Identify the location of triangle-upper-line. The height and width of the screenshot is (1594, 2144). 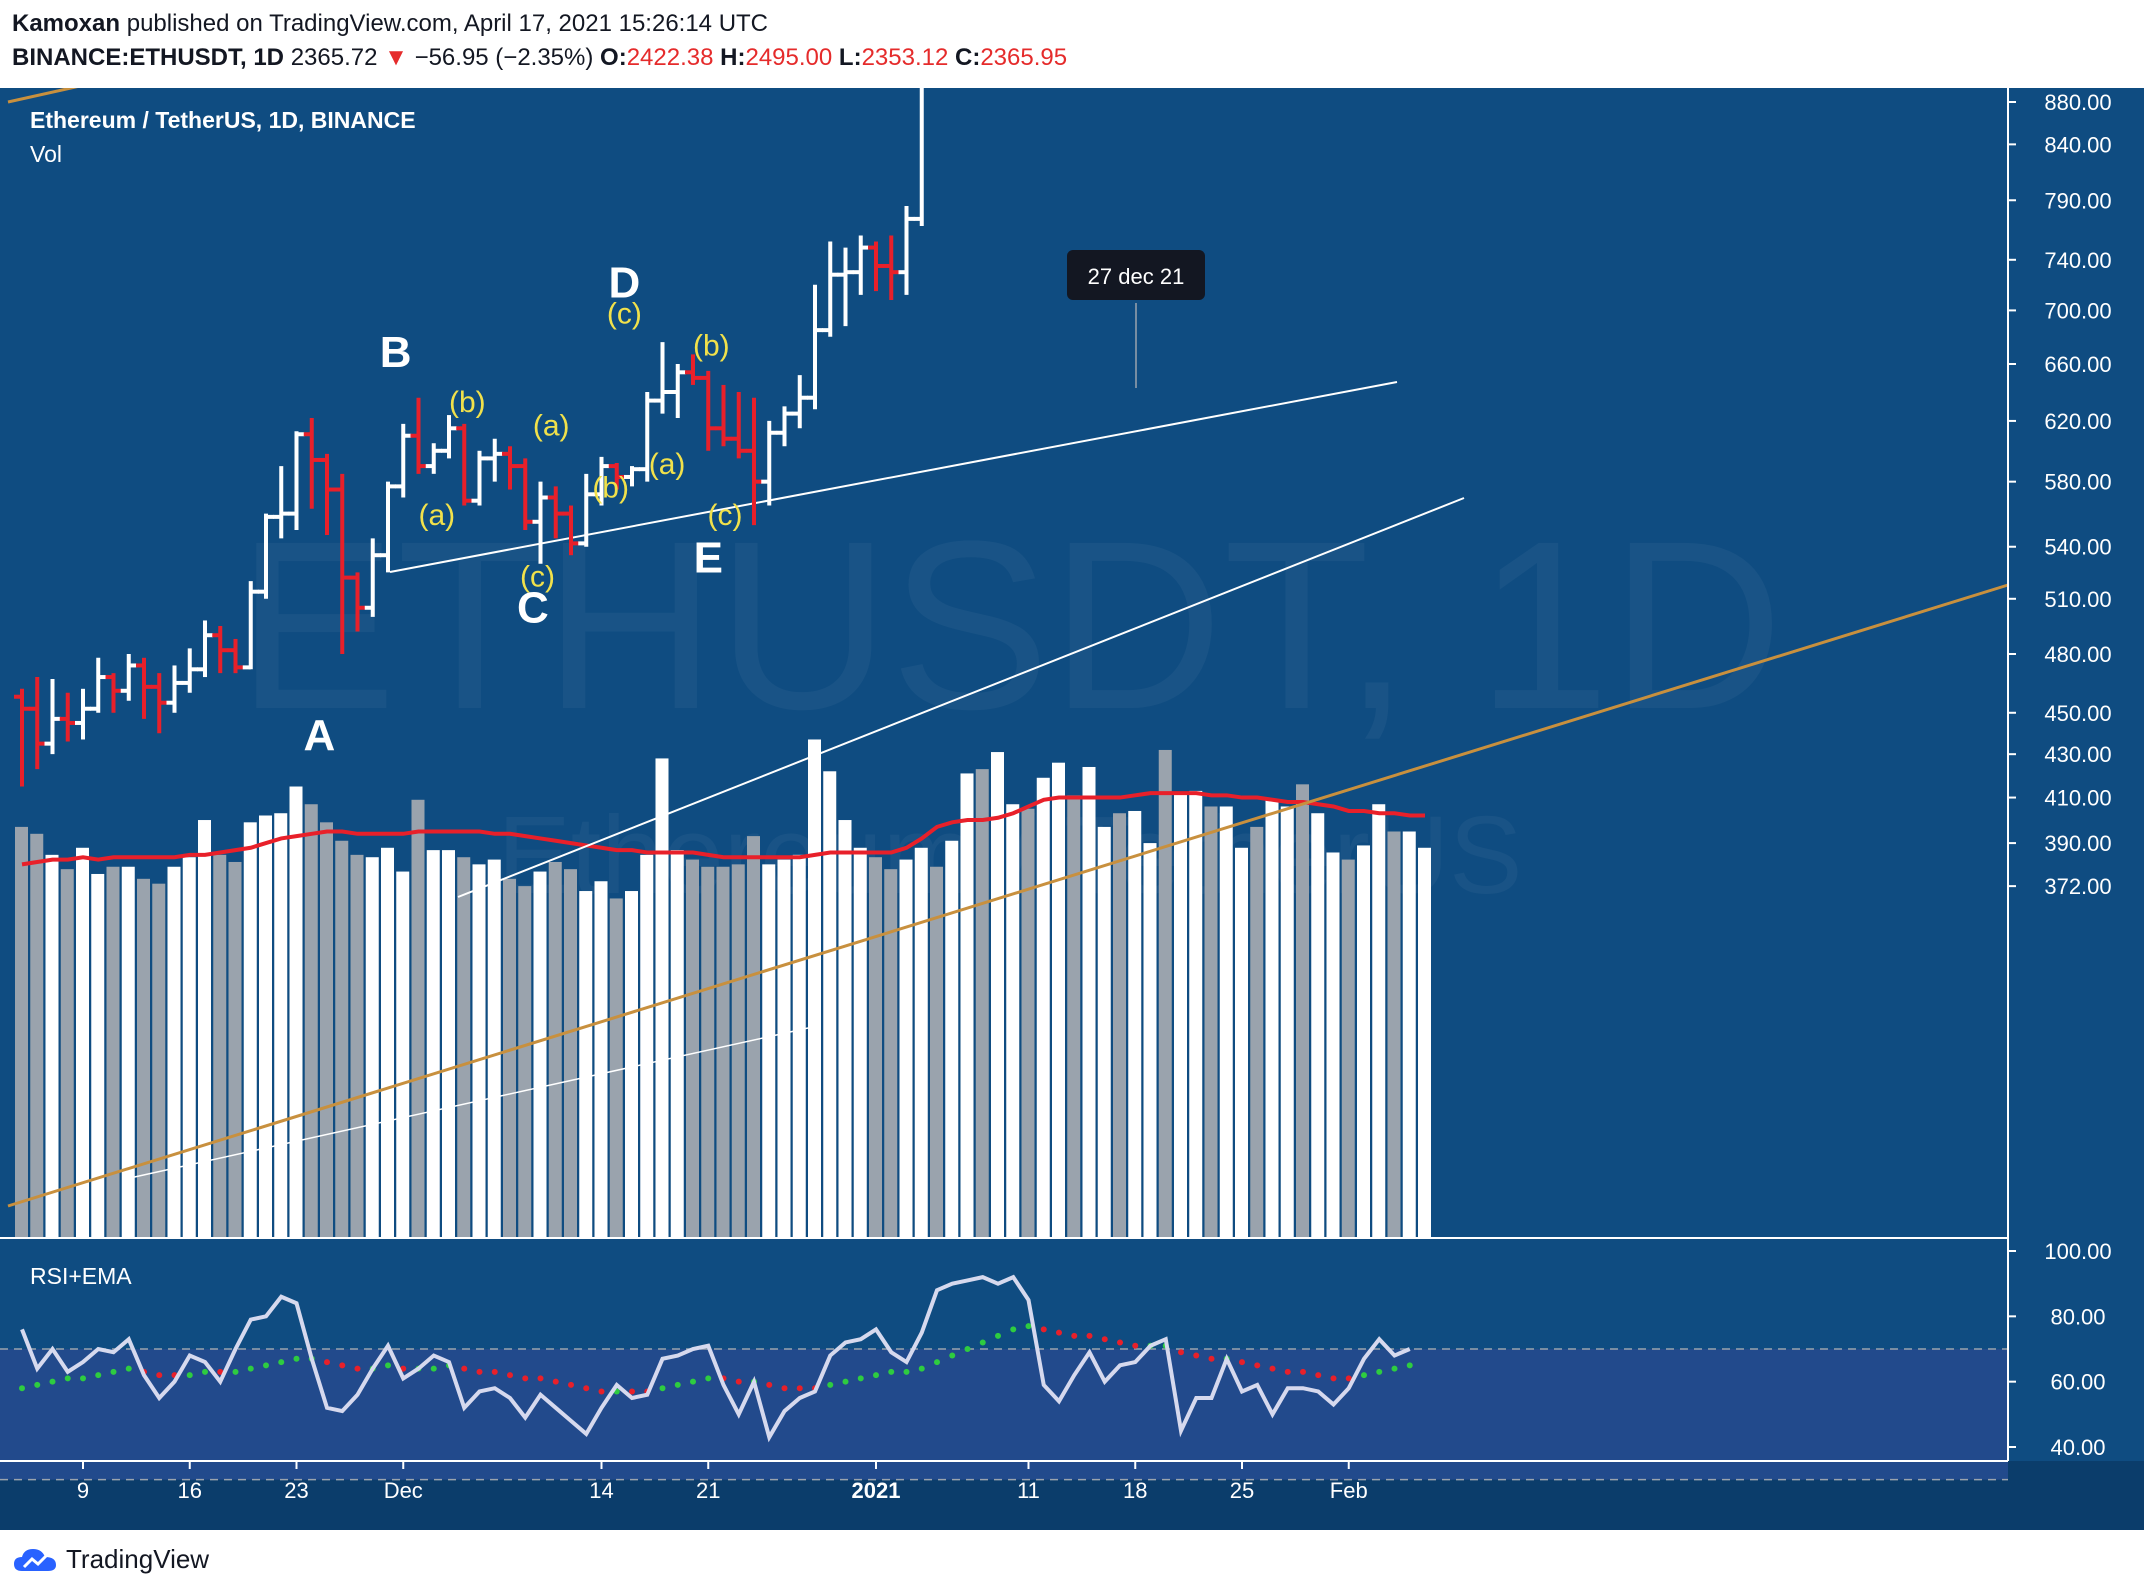
(893, 477).